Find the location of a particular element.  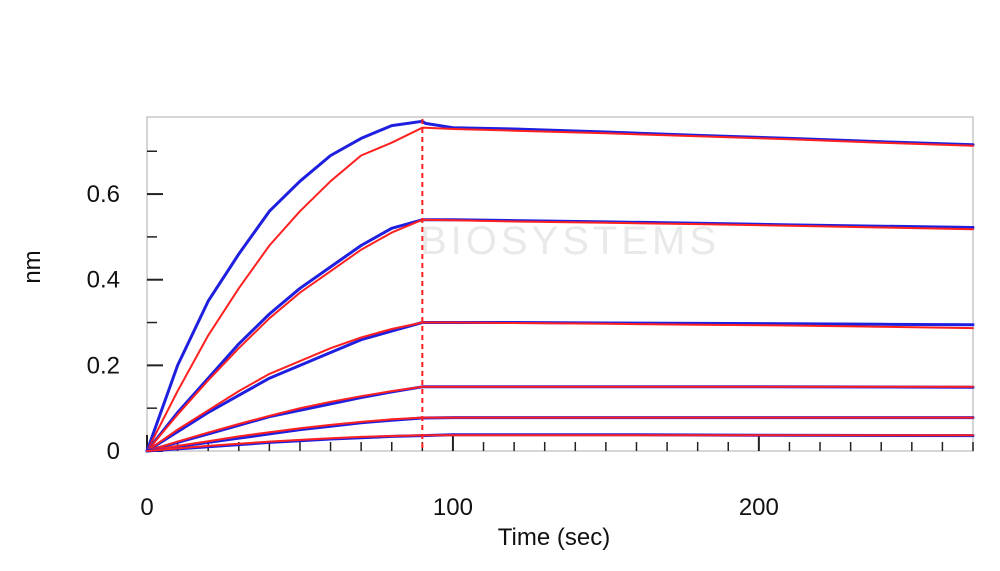

y-tick-label: 0.4 is located at coordinates (103, 280).